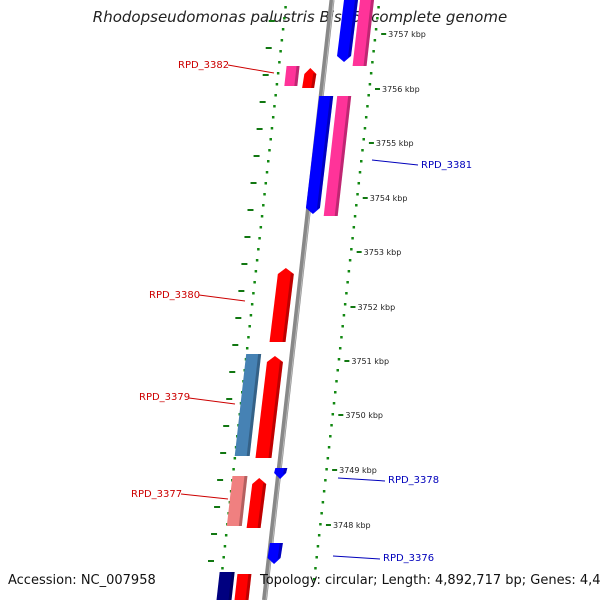 This screenshot has width=600, height=600. Describe the element at coordinates (243, 501) in the screenshot. I see `gene-bar-light-shade` at that location.